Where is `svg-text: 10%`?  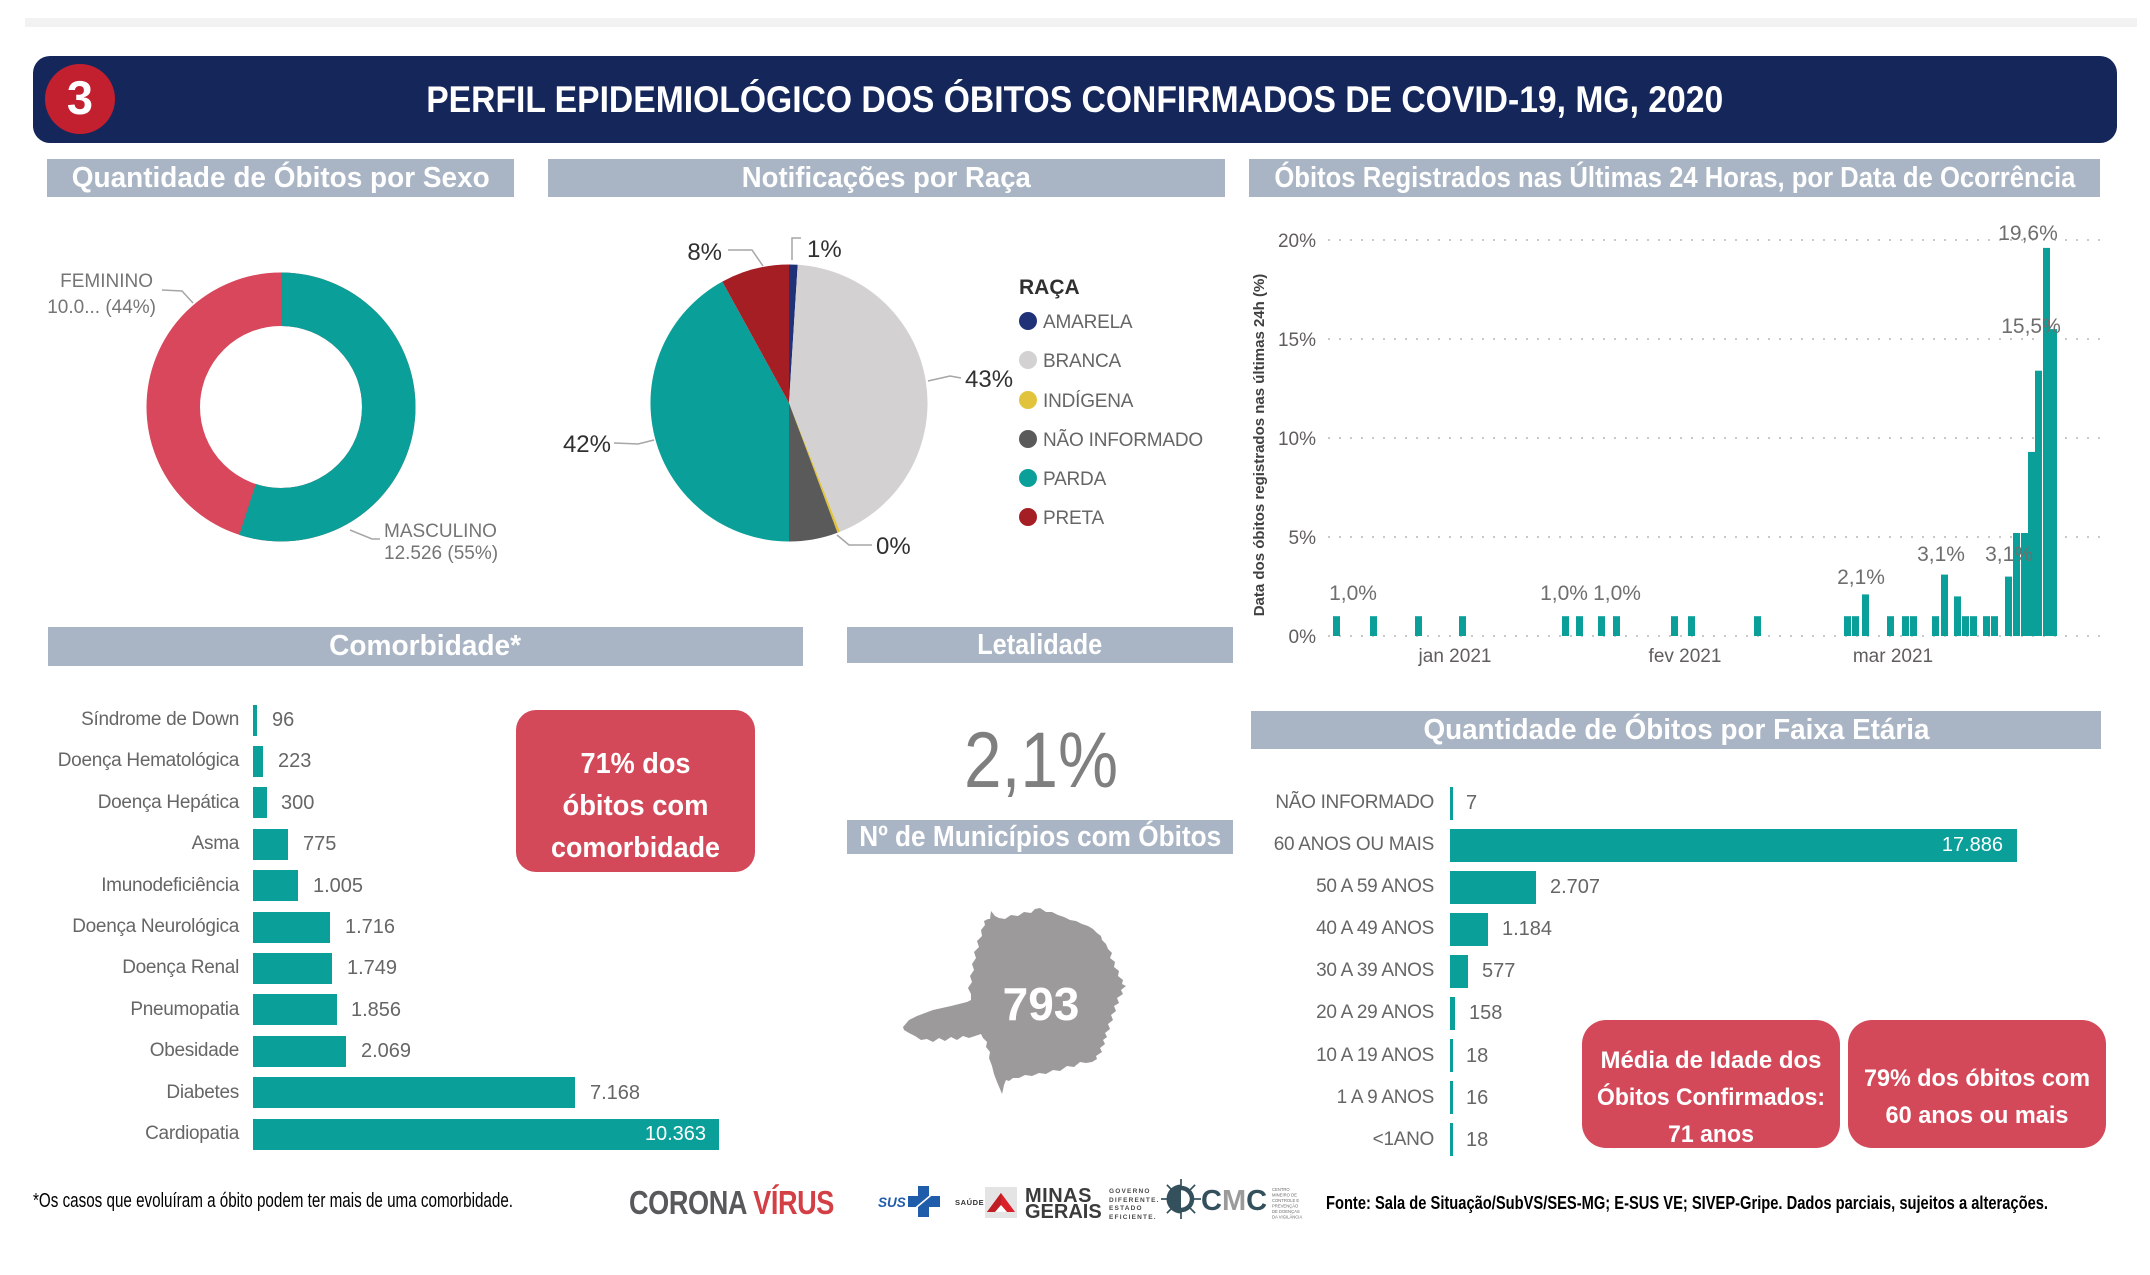 svg-text: 10% is located at coordinates (1297, 439).